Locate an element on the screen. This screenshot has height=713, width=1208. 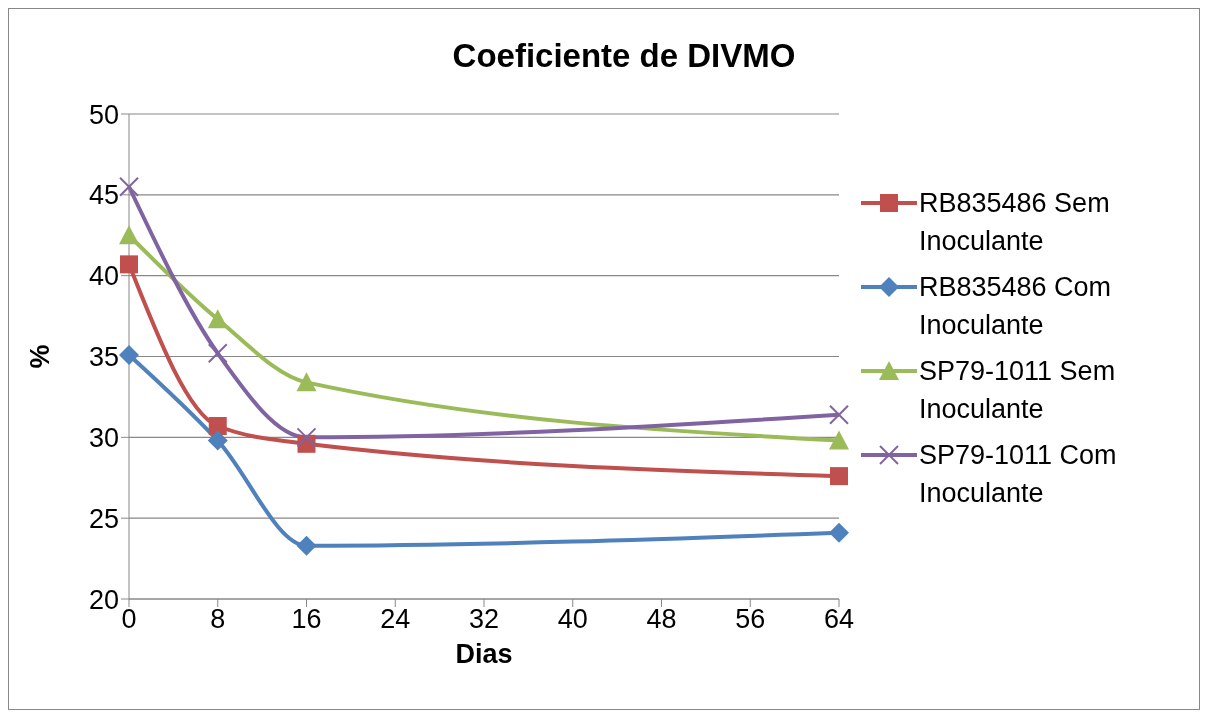
y-tick-label: 35 is located at coordinates (103, 357).